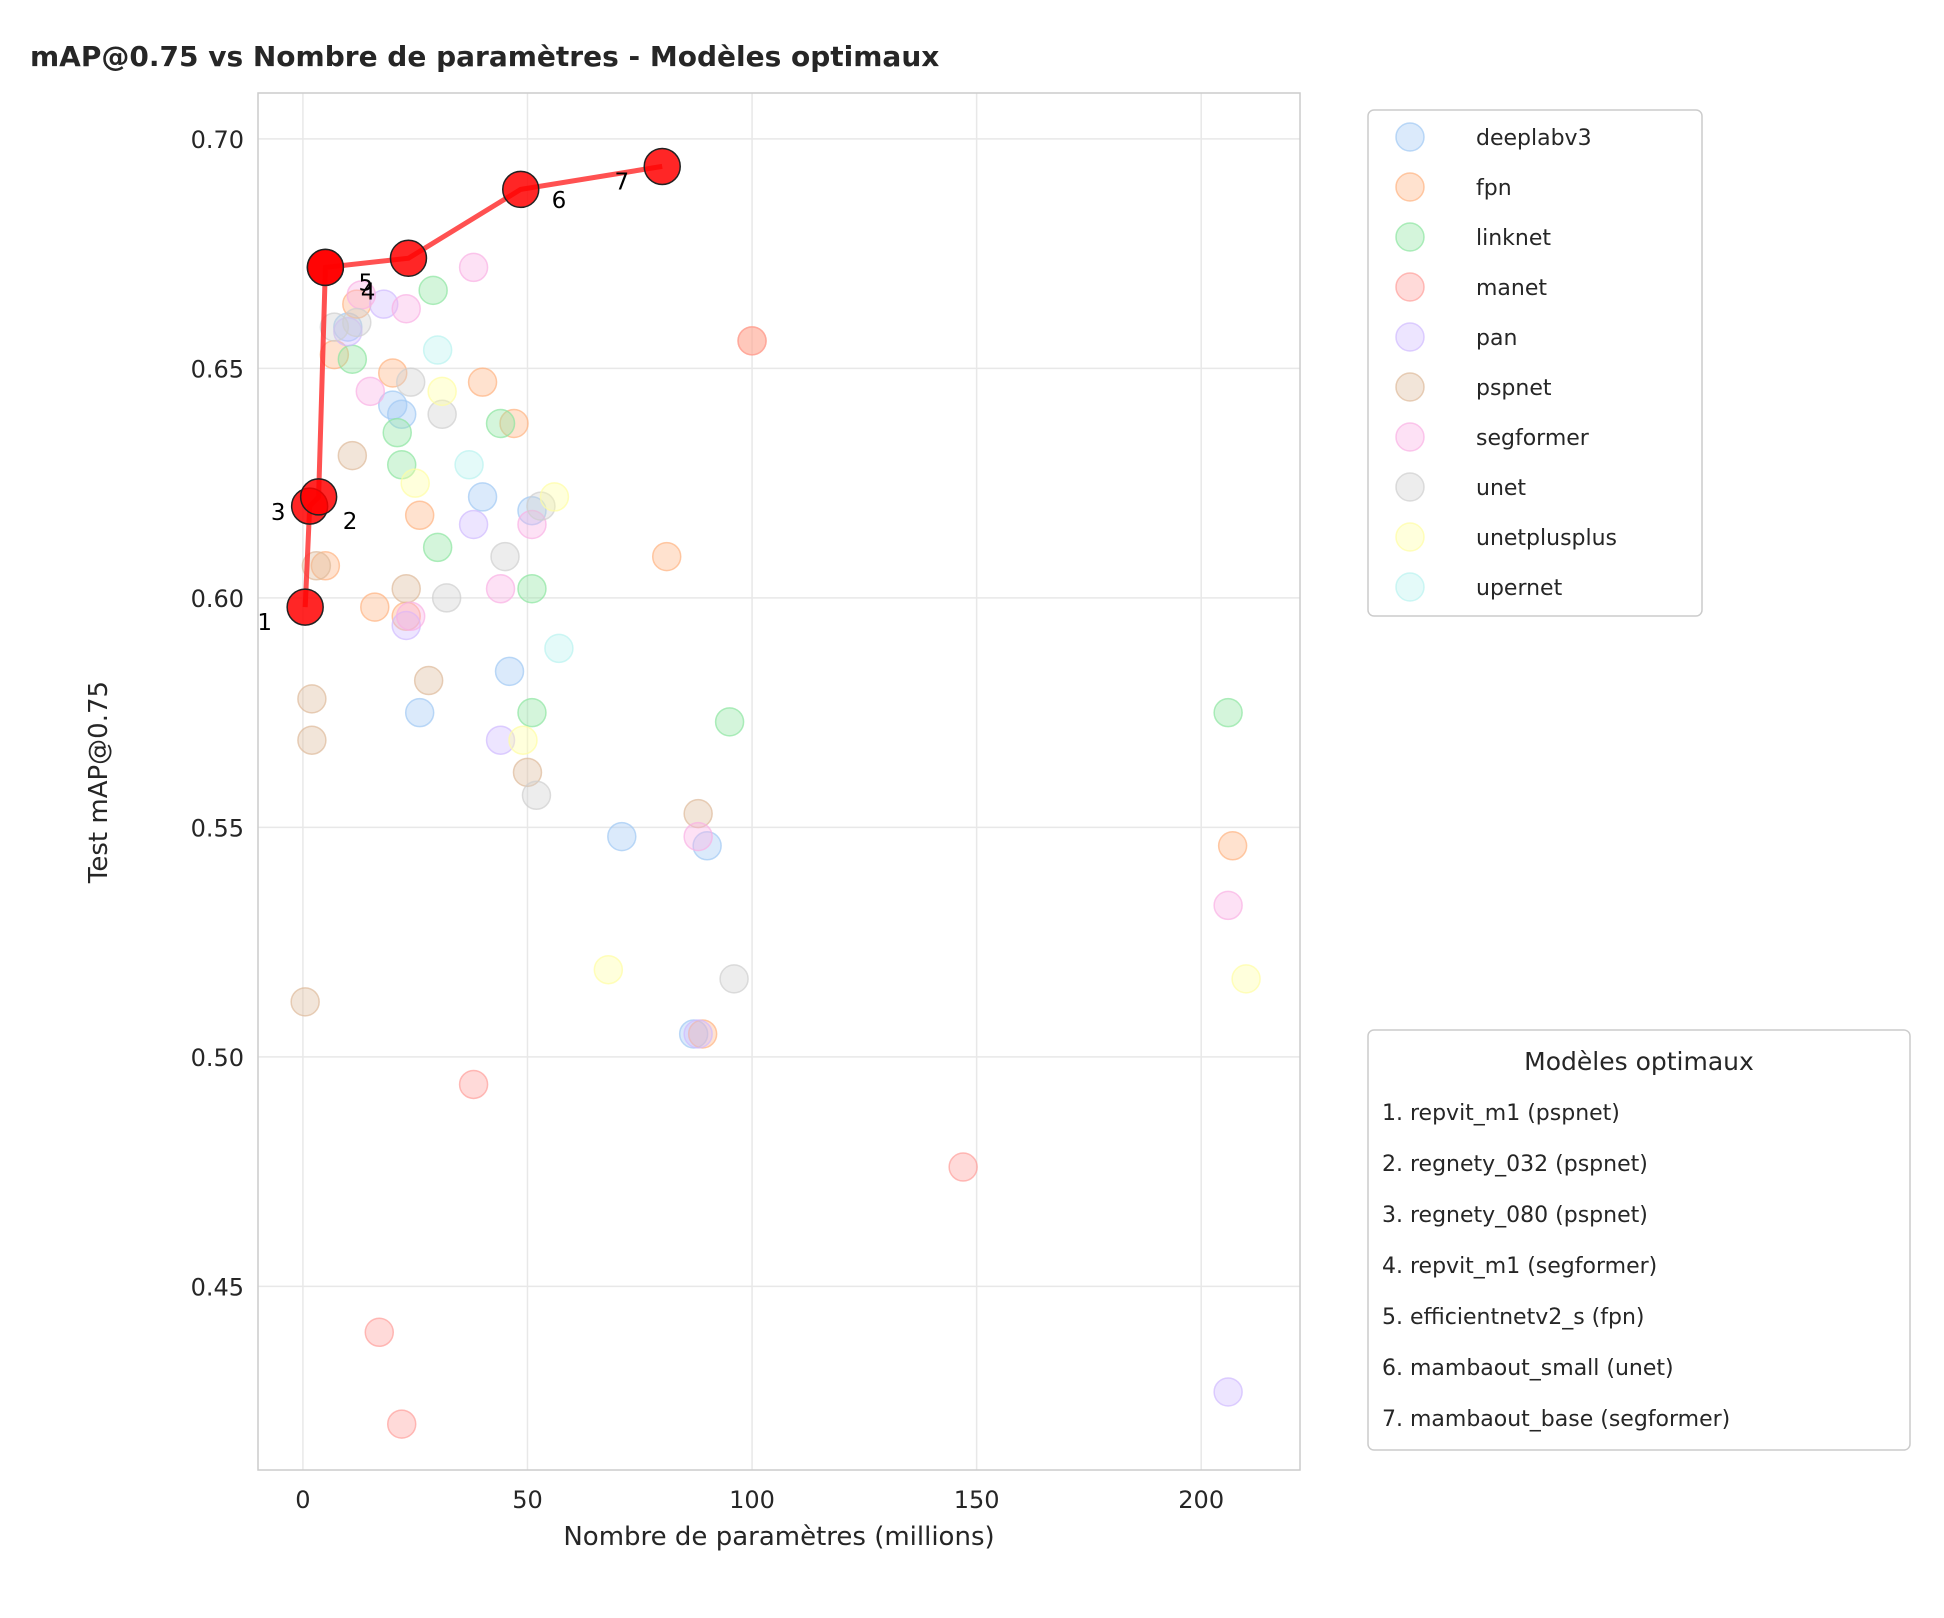  I want to click on optimal-legend-entry: 6. mambaout_small (unet), so click(1528, 1368).